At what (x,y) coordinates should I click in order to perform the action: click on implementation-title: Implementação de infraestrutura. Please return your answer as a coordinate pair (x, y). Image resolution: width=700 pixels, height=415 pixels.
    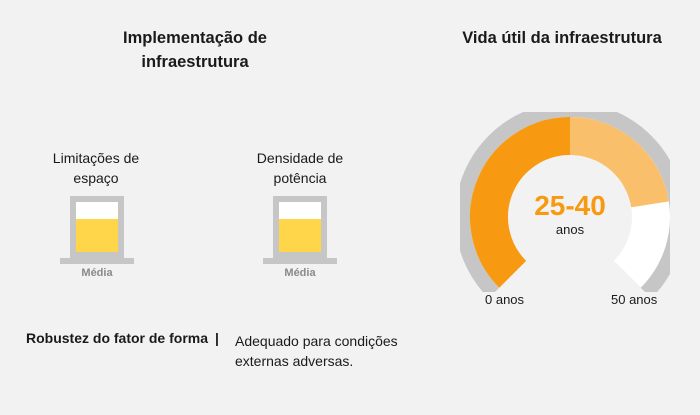
    Looking at the image, I should click on (195, 50).